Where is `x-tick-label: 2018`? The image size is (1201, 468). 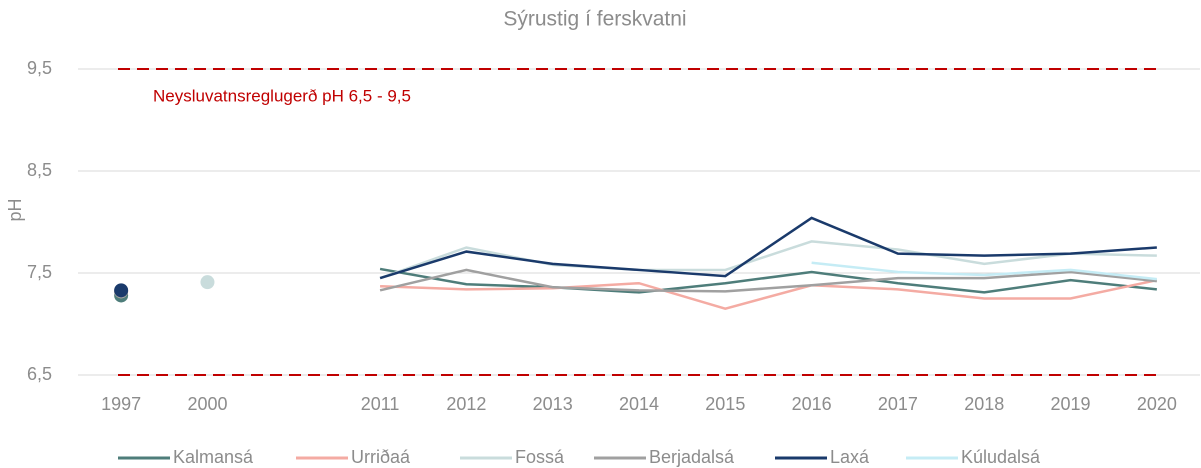 x-tick-label: 2018 is located at coordinates (984, 404).